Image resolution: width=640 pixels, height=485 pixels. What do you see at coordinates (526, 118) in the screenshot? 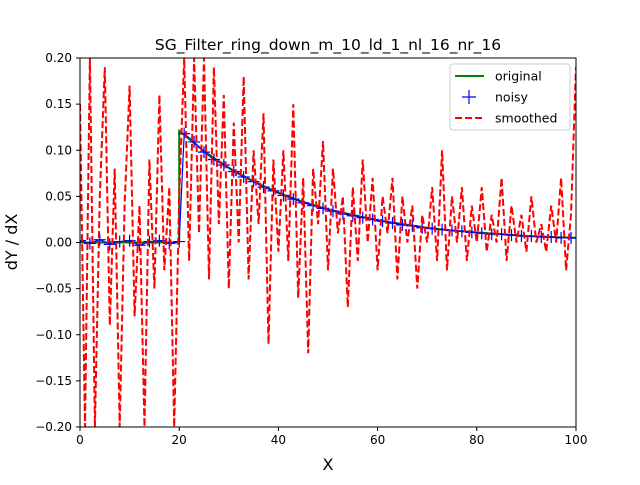
I see `legend-label-smoothed: smoothed` at bounding box center [526, 118].